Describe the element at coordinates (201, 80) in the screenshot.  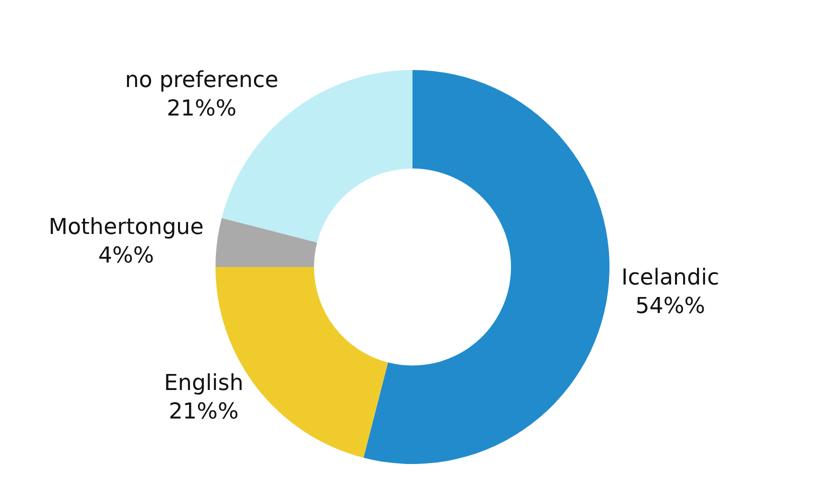
I see `slice-label: no preference` at that location.